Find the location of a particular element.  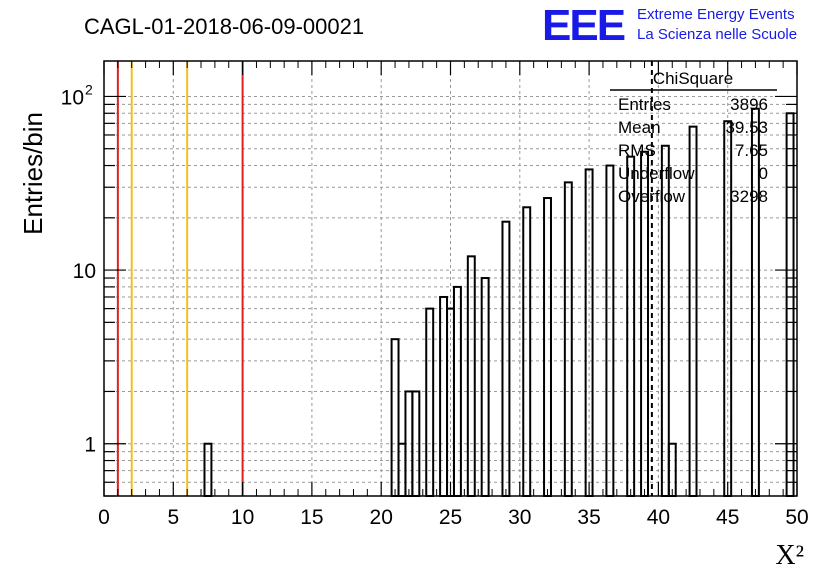

x-tick-label: 45 is located at coordinates (727, 517).